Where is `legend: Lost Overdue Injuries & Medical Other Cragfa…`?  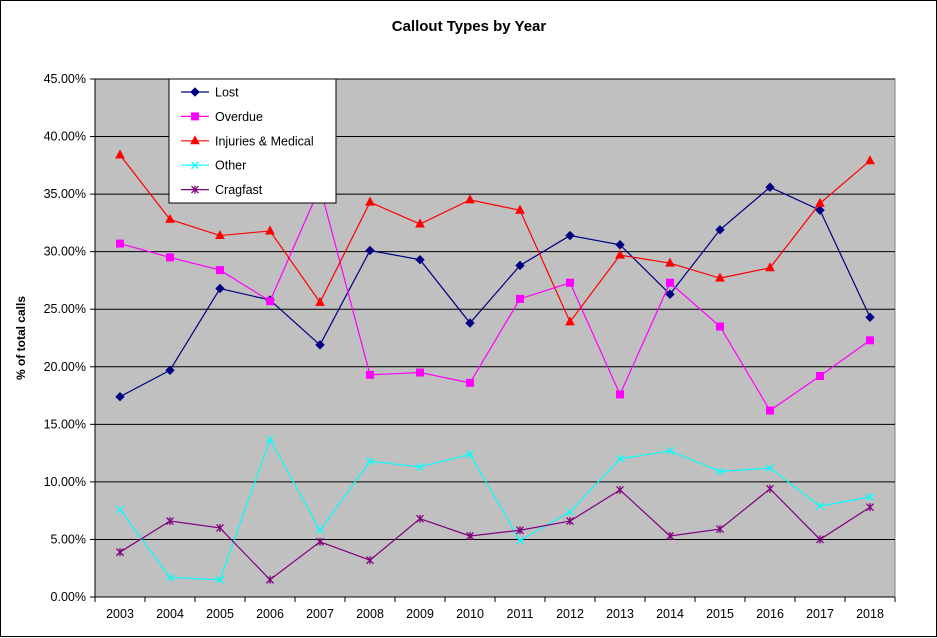
legend: Lost Overdue Injuries & Medical Other Cragfa… is located at coordinates (252, 141).